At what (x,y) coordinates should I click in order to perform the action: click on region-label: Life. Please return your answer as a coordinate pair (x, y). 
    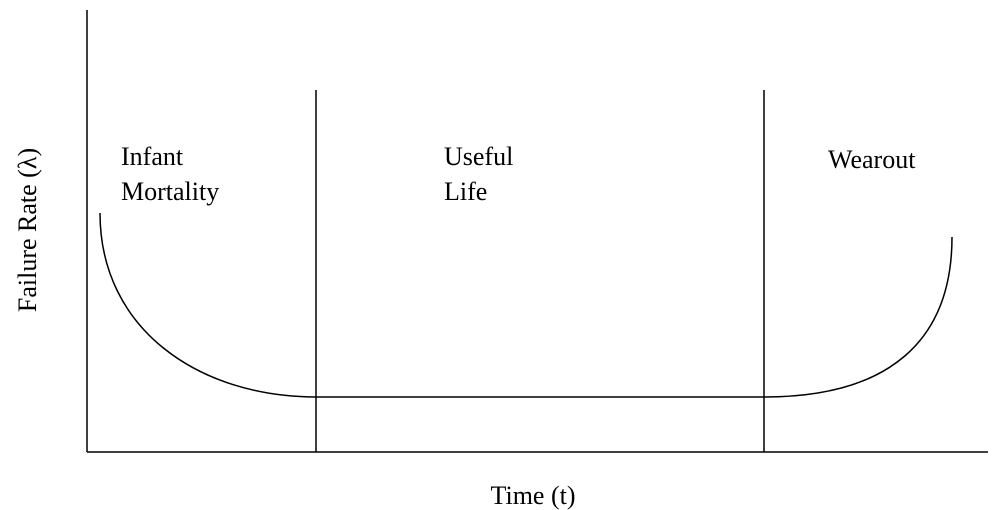
    Looking at the image, I should click on (465, 191).